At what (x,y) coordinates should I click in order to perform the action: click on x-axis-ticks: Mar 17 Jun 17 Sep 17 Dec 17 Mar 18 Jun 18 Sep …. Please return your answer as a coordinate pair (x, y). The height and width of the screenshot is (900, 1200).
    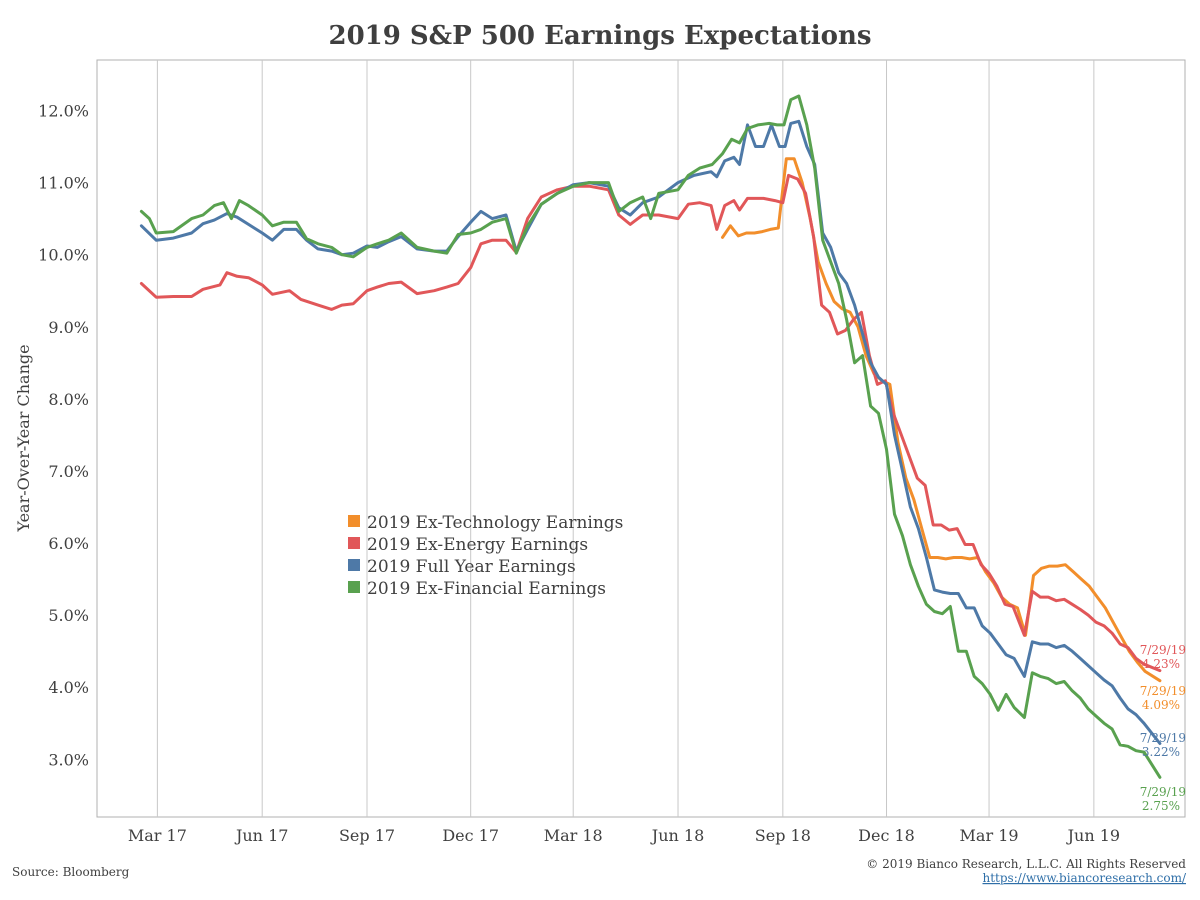
    Looking at the image, I should click on (624, 835).